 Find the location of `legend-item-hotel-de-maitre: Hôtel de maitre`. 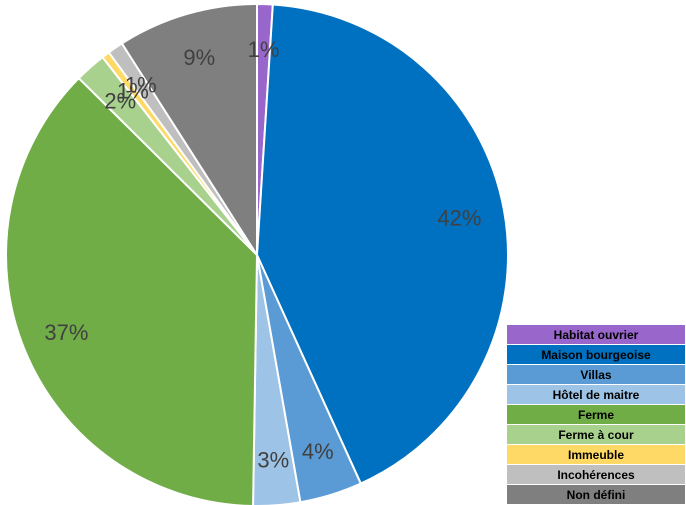

legend-item-hotel-de-maitre: Hôtel de maitre is located at coordinates (596, 395).